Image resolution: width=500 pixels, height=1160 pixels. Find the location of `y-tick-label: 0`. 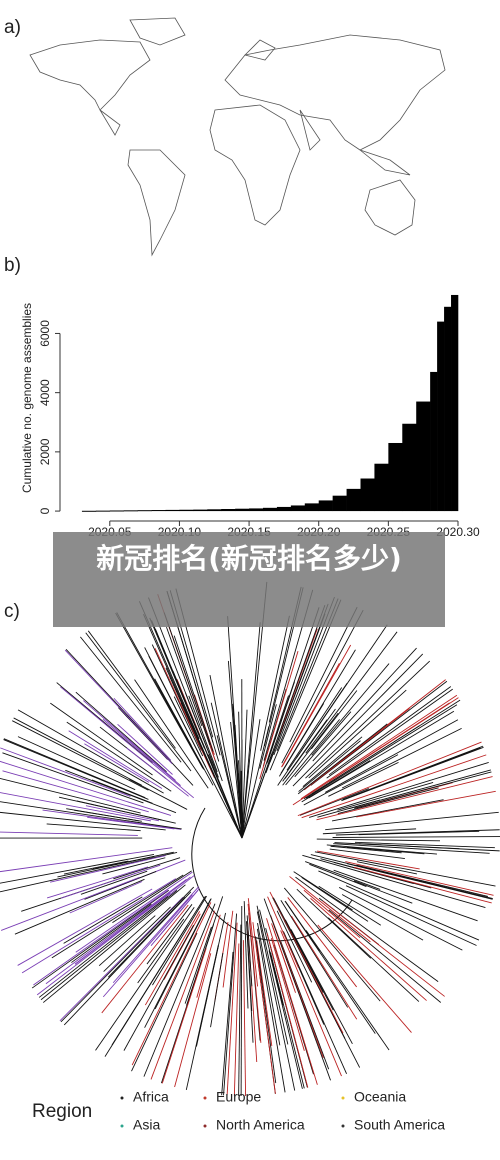

y-tick-label: 0 is located at coordinates (45, 510).